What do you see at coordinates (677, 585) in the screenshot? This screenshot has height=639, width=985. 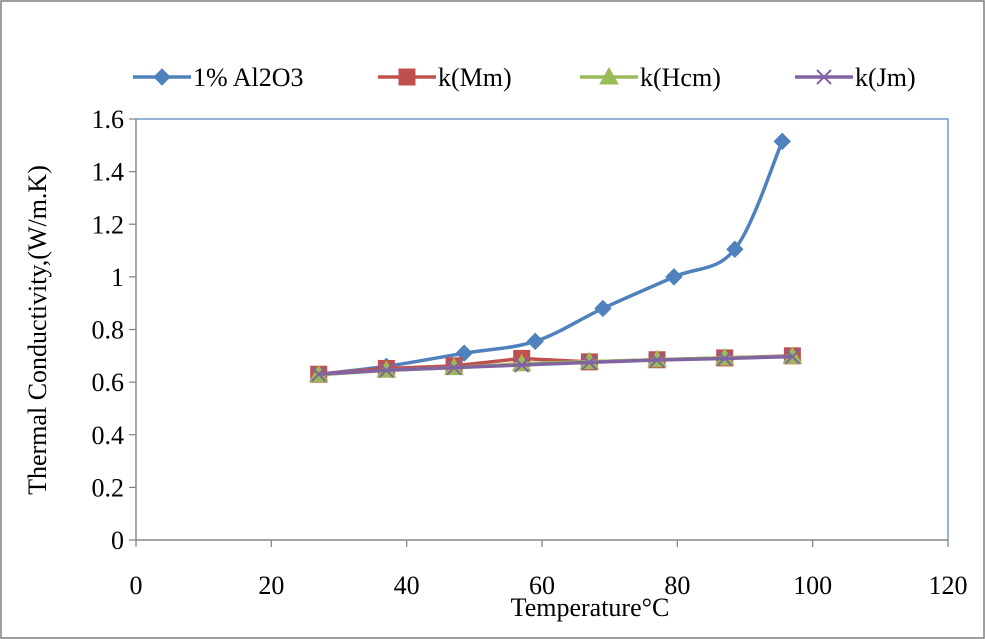 I see `x-tick-label: 80` at bounding box center [677, 585].